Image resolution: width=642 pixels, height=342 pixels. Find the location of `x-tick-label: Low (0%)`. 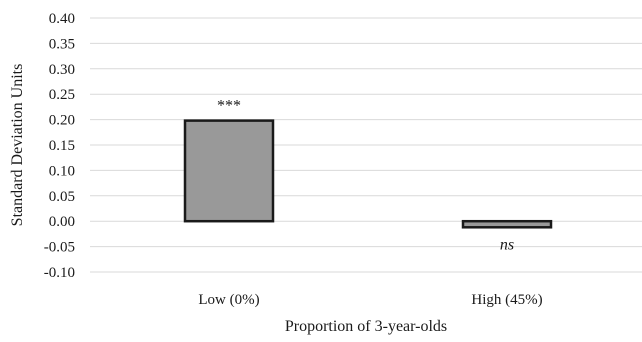

x-tick-label: Low (0%) is located at coordinates (228, 300).